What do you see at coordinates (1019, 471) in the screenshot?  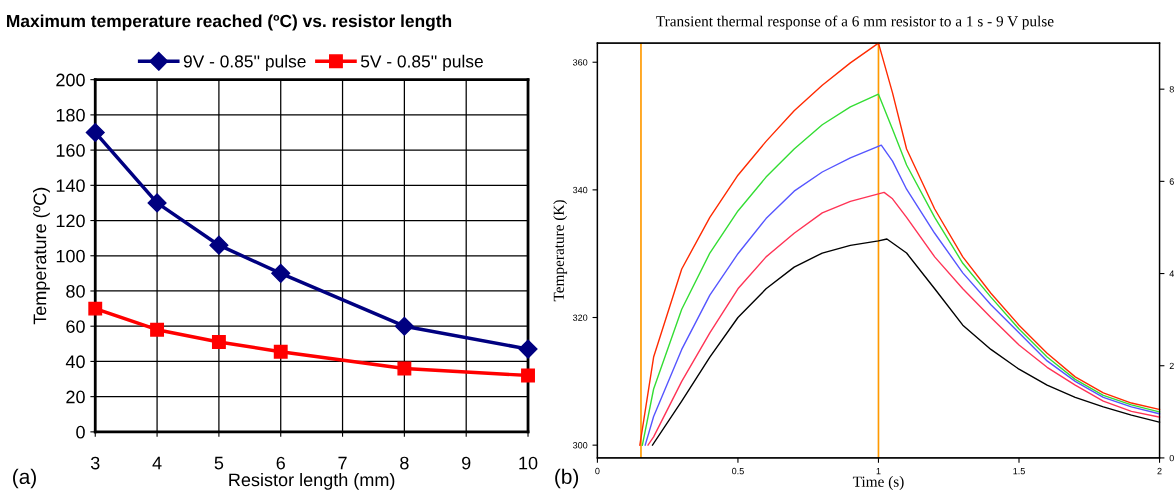 I see `x-tick-label: 1.5` at bounding box center [1019, 471].